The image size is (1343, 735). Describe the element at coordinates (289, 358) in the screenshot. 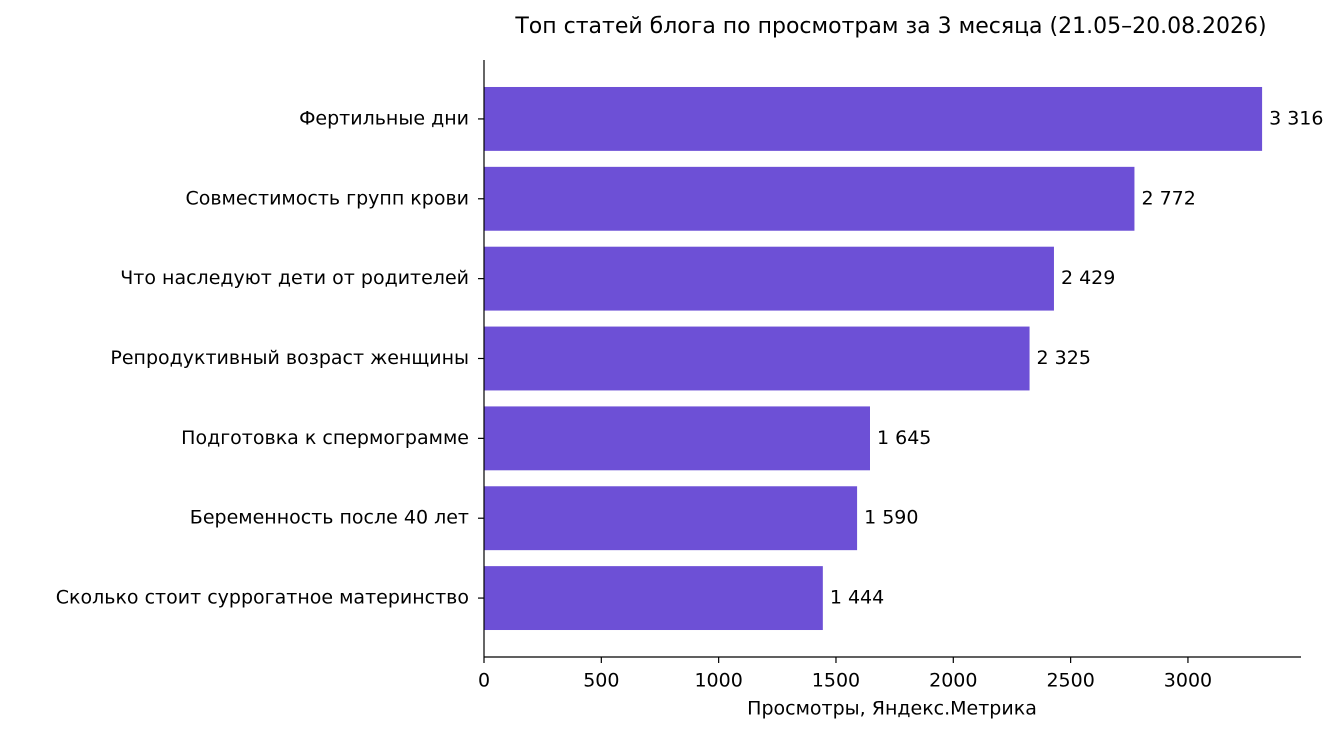

I see `y-tick-label: Репродуктивный возраст женщины` at that location.